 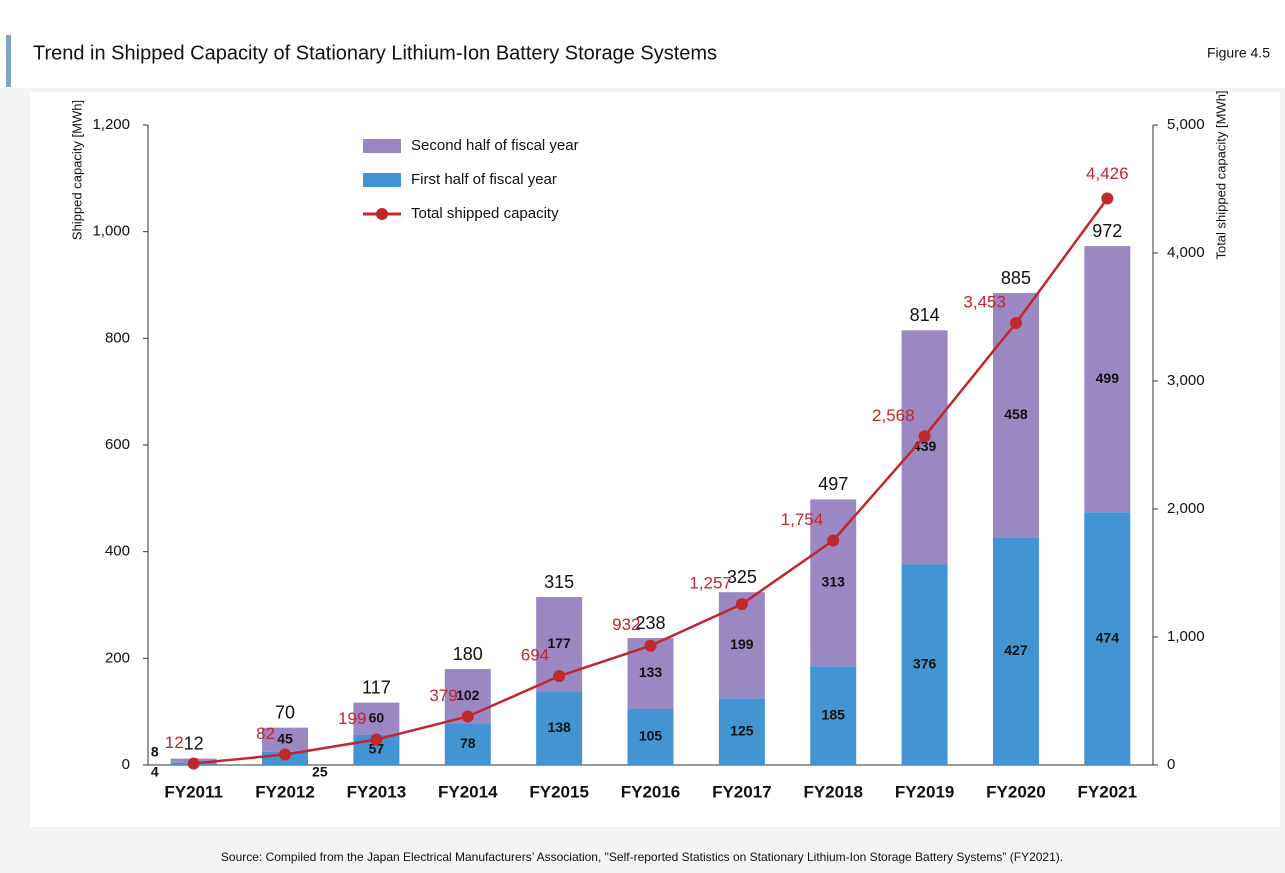 I want to click on total-label: 70, so click(x=285, y=712).